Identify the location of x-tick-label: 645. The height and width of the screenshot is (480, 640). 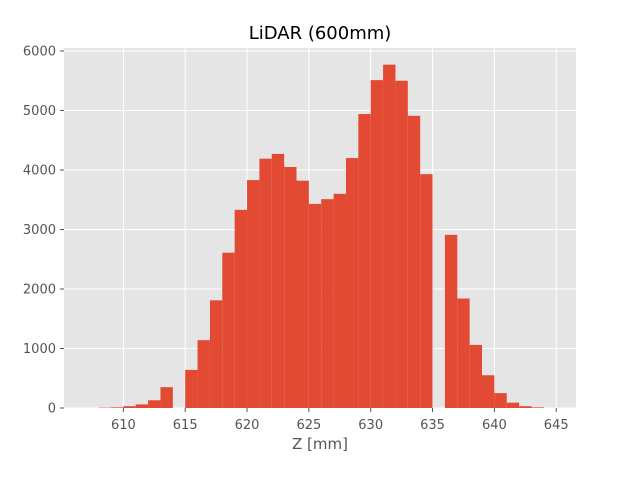
(556, 425).